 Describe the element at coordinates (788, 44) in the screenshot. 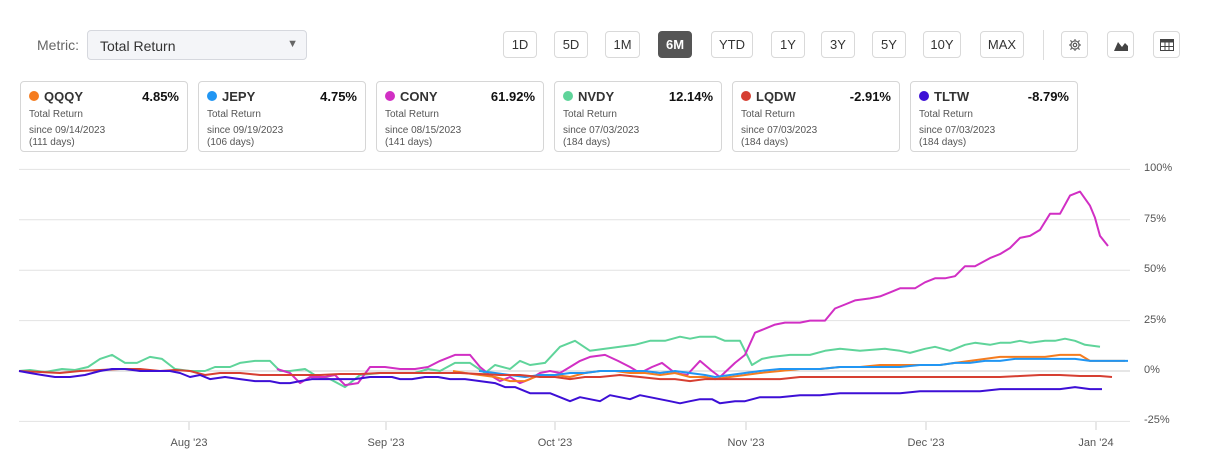

I see `range-button-1y: 1Y` at that location.